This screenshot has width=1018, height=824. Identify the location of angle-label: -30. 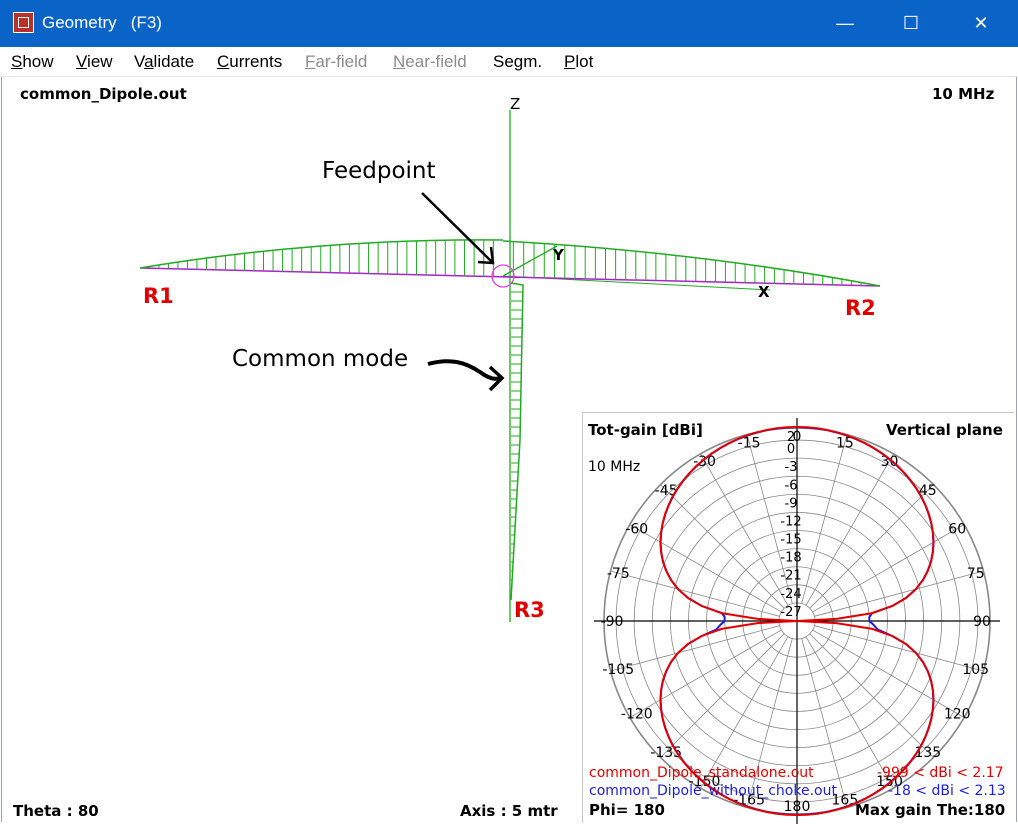
(704, 462).